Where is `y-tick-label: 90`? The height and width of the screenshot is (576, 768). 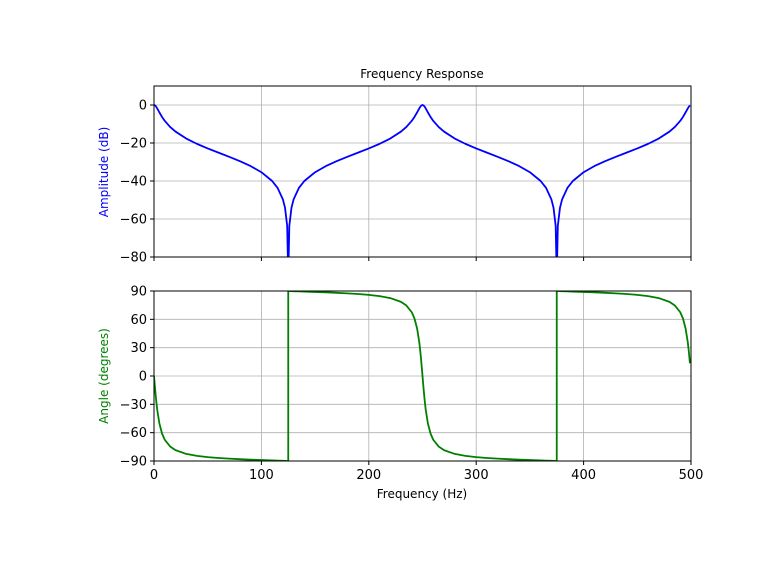 y-tick-label: 90 is located at coordinates (138, 292).